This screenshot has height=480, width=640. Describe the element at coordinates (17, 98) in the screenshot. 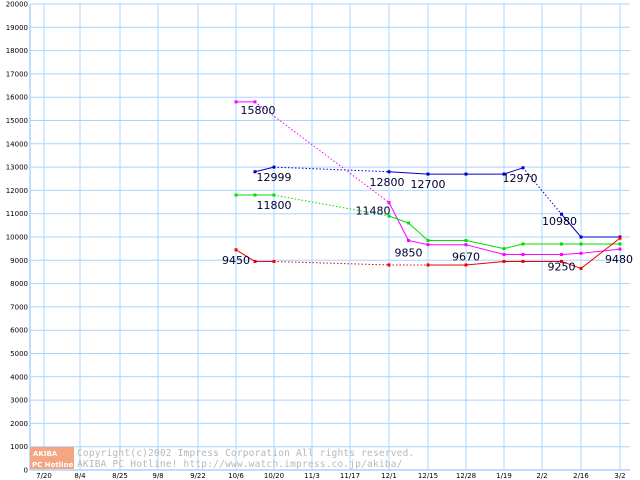

I see `y-tick-label: 16000` at that location.